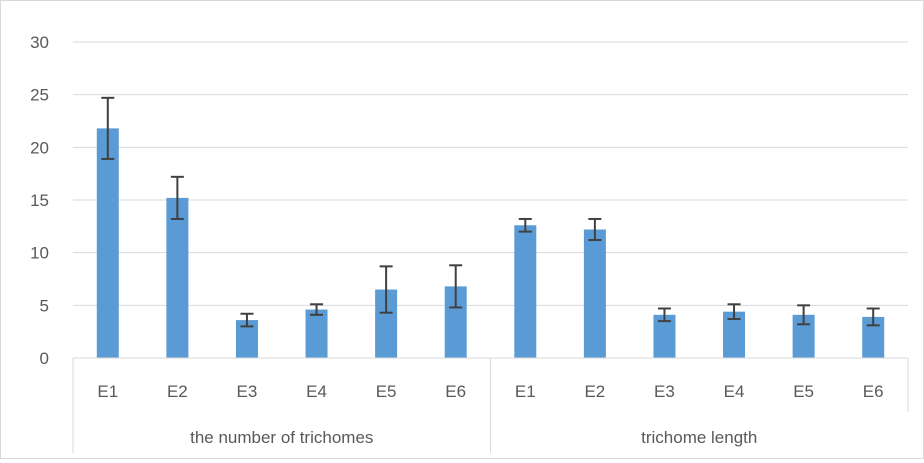  What do you see at coordinates (281, 437) in the screenshot?
I see `group-label: the number of trichomes` at bounding box center [281, 437].